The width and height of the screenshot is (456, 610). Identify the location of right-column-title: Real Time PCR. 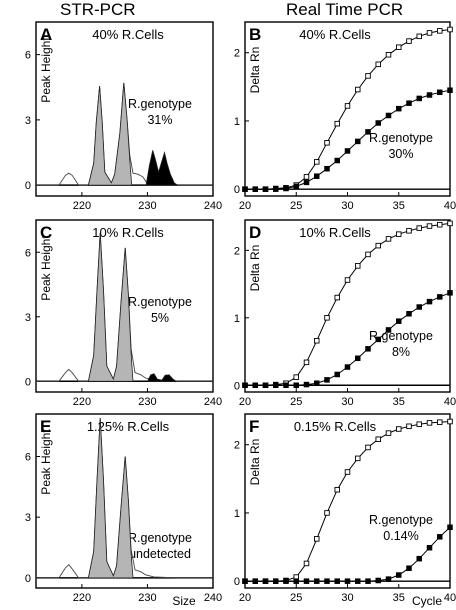
(345, 9).